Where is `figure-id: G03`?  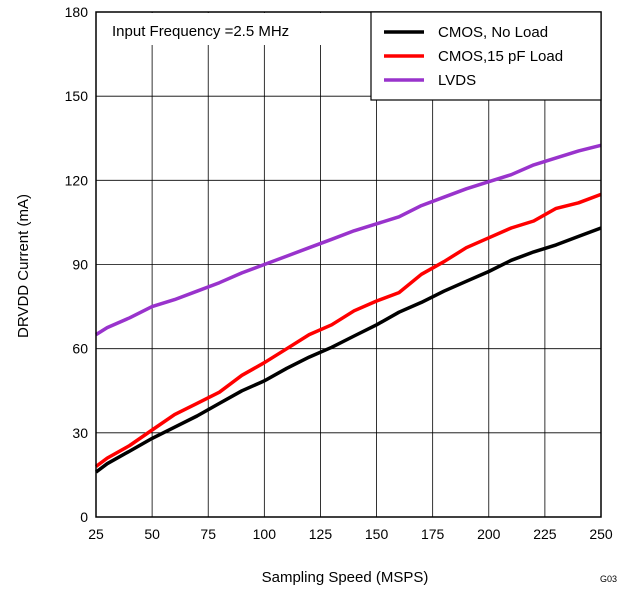
figure-id: G03 is located at coordinates (608, 579).